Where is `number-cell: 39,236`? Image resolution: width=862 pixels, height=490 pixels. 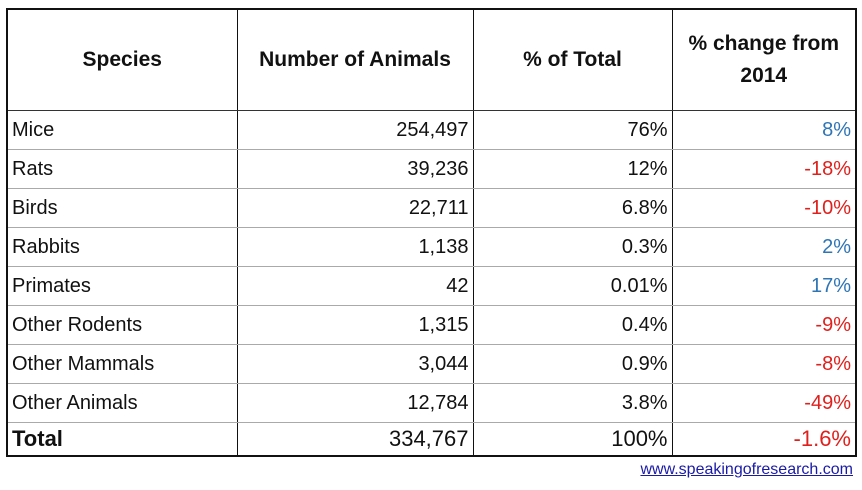 number-cell: 39,236 is located at coordinates (355, 169).